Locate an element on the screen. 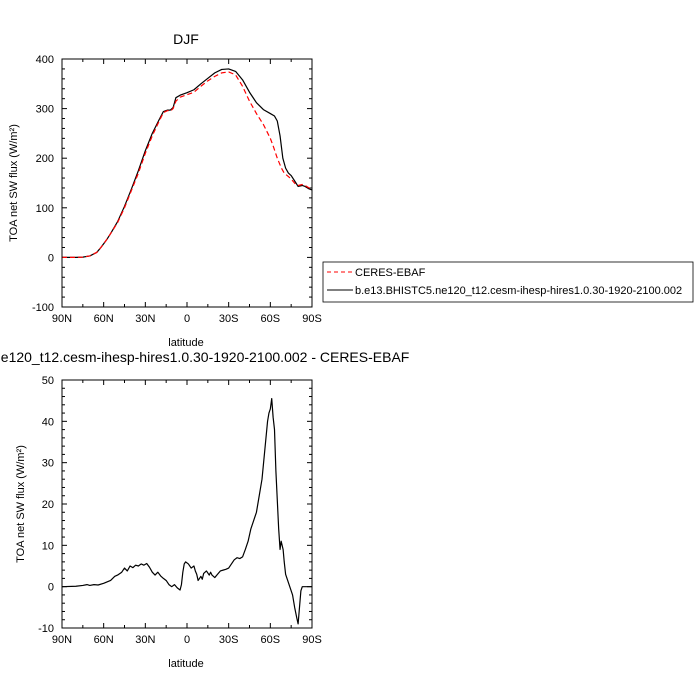  chart-top-ytick-label: -100 is located at coordinates (43, 308).